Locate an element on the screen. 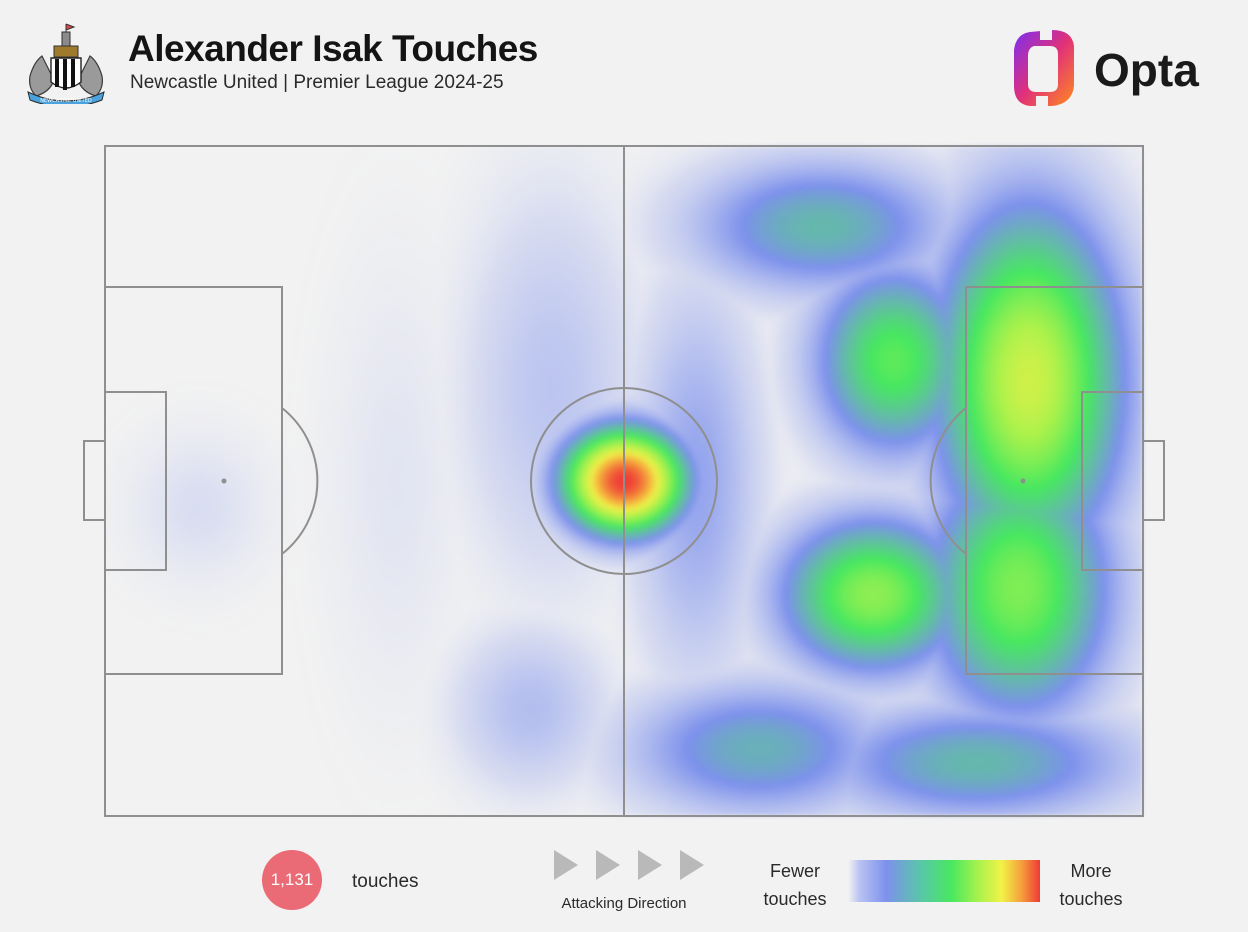 This screenshot has width=1248, height=932. left-penalty-spot is located at coordinates (224, 481).